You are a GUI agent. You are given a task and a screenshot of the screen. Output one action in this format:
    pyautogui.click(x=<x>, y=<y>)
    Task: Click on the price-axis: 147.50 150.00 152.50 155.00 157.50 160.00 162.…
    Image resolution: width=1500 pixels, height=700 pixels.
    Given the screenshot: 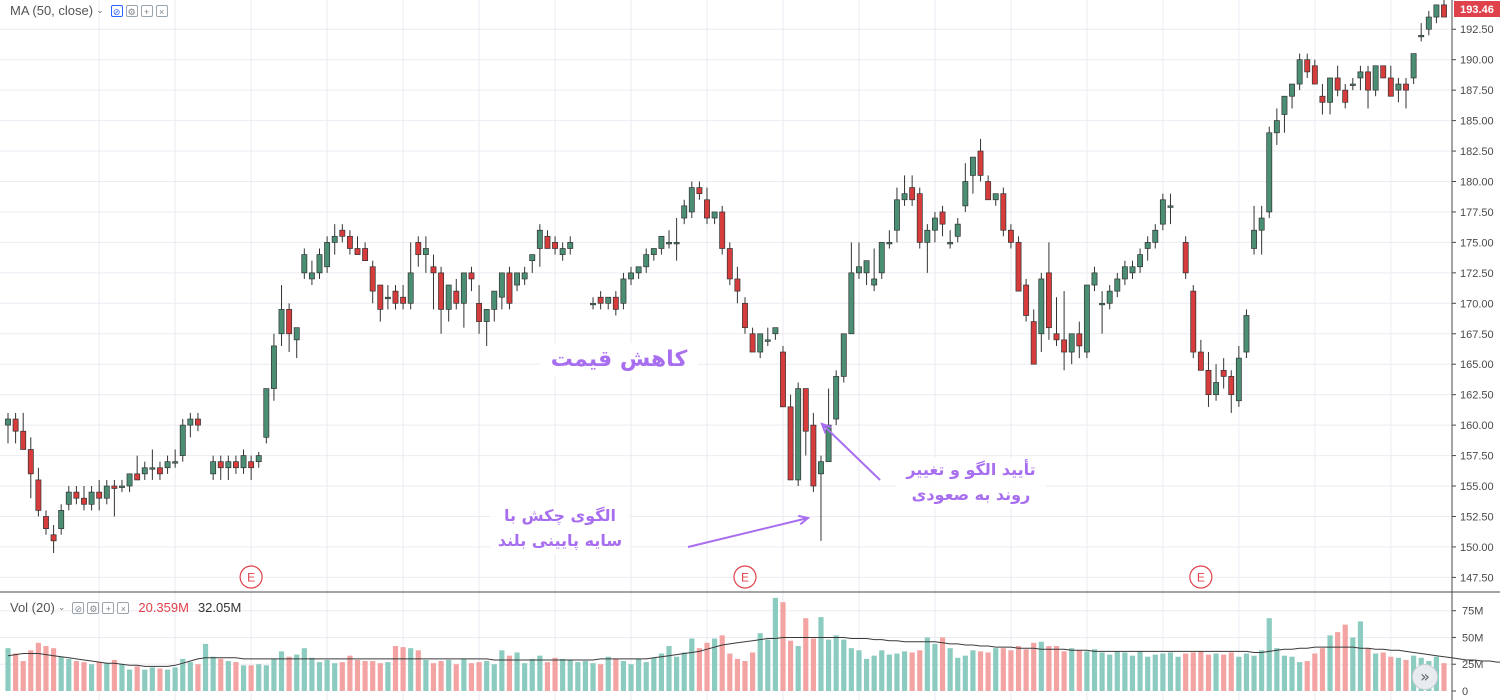 What is the action you would take?
    pyautogui.click(x=1473, y=304)
    